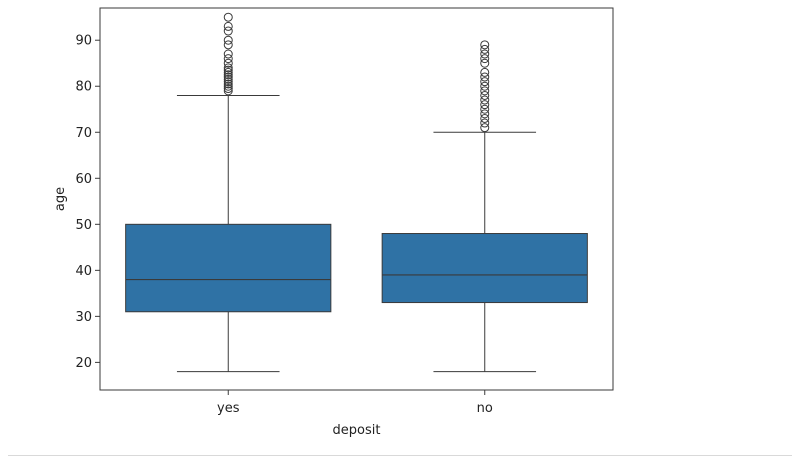 The image size is (800, 464). What do you see at coordinates (87, 202) in the screenshot?
I see `y-axis: 20 30 40 50 60 70 80 90` at bounding box center [87, 202].